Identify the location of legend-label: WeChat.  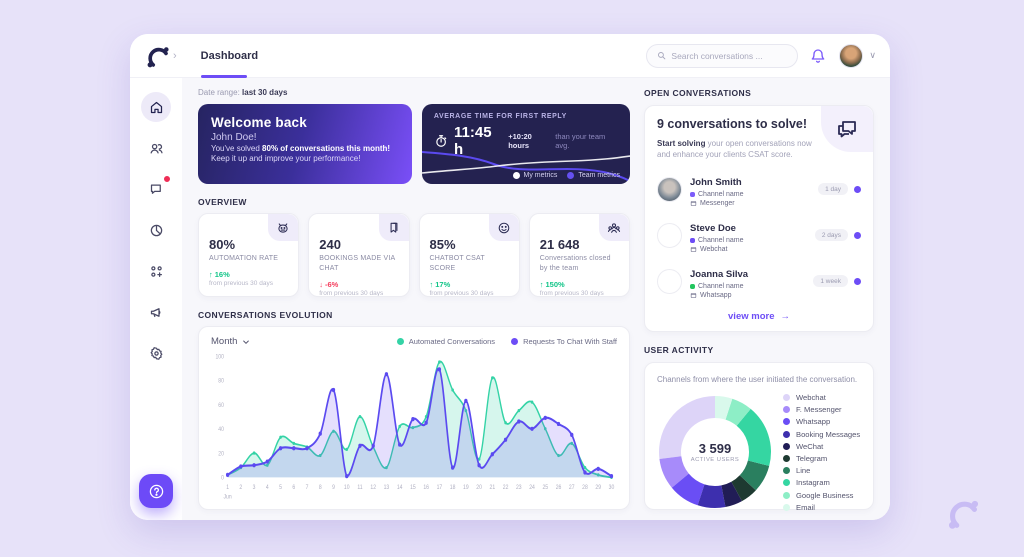
(810, 446).